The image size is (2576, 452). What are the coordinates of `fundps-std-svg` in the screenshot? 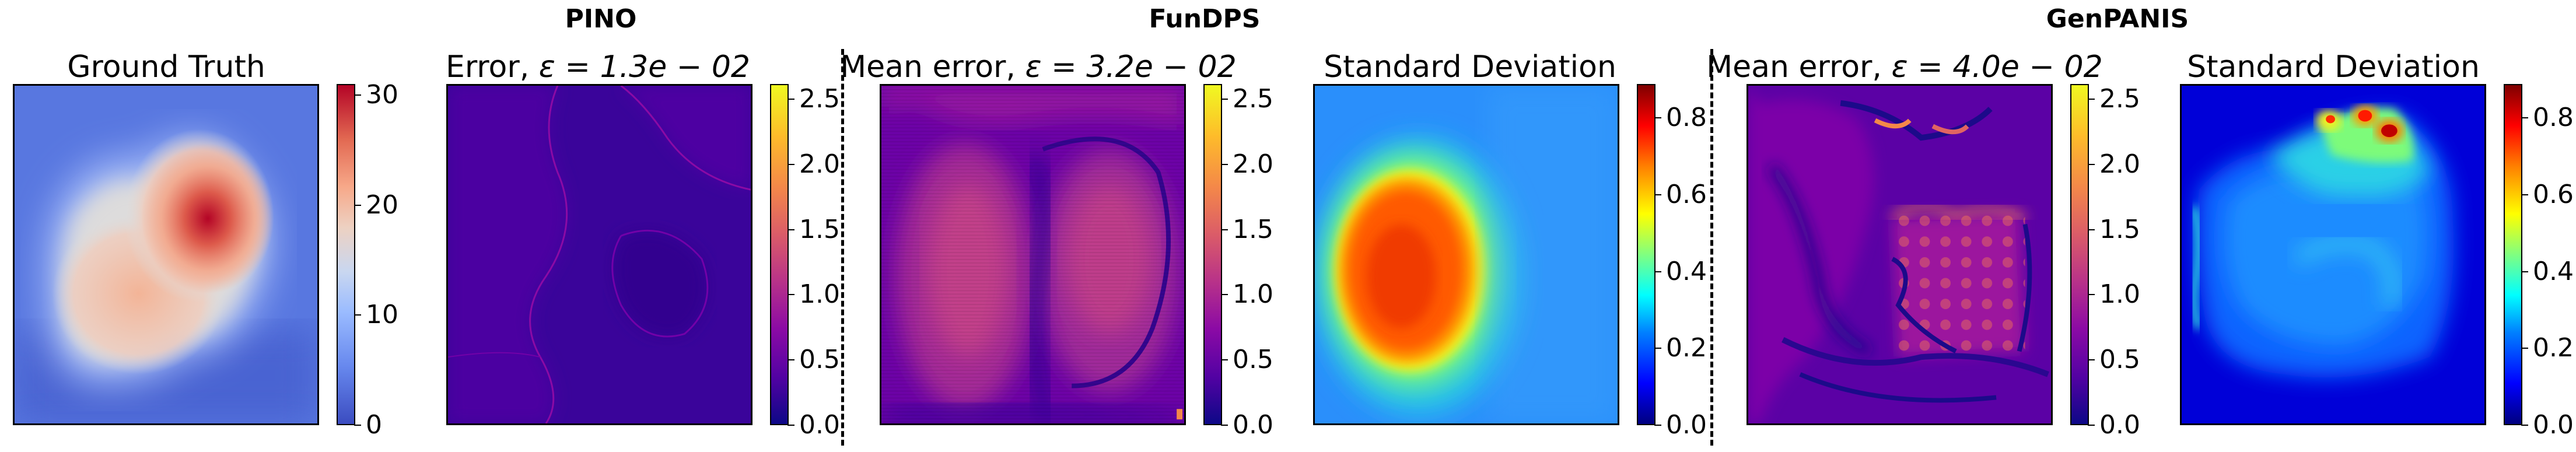 It's located at (1466, 254).